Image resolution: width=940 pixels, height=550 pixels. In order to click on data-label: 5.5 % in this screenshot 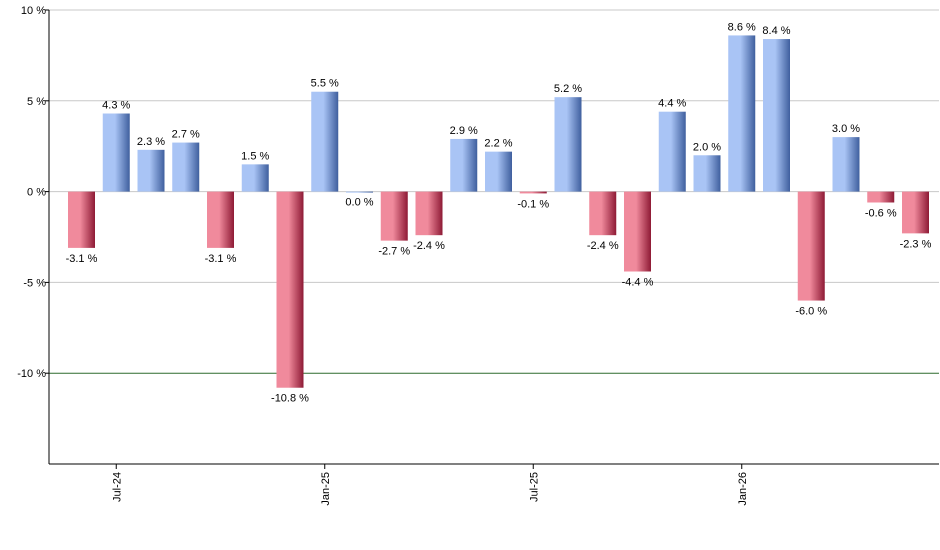, I will do `click(325, 84)`.